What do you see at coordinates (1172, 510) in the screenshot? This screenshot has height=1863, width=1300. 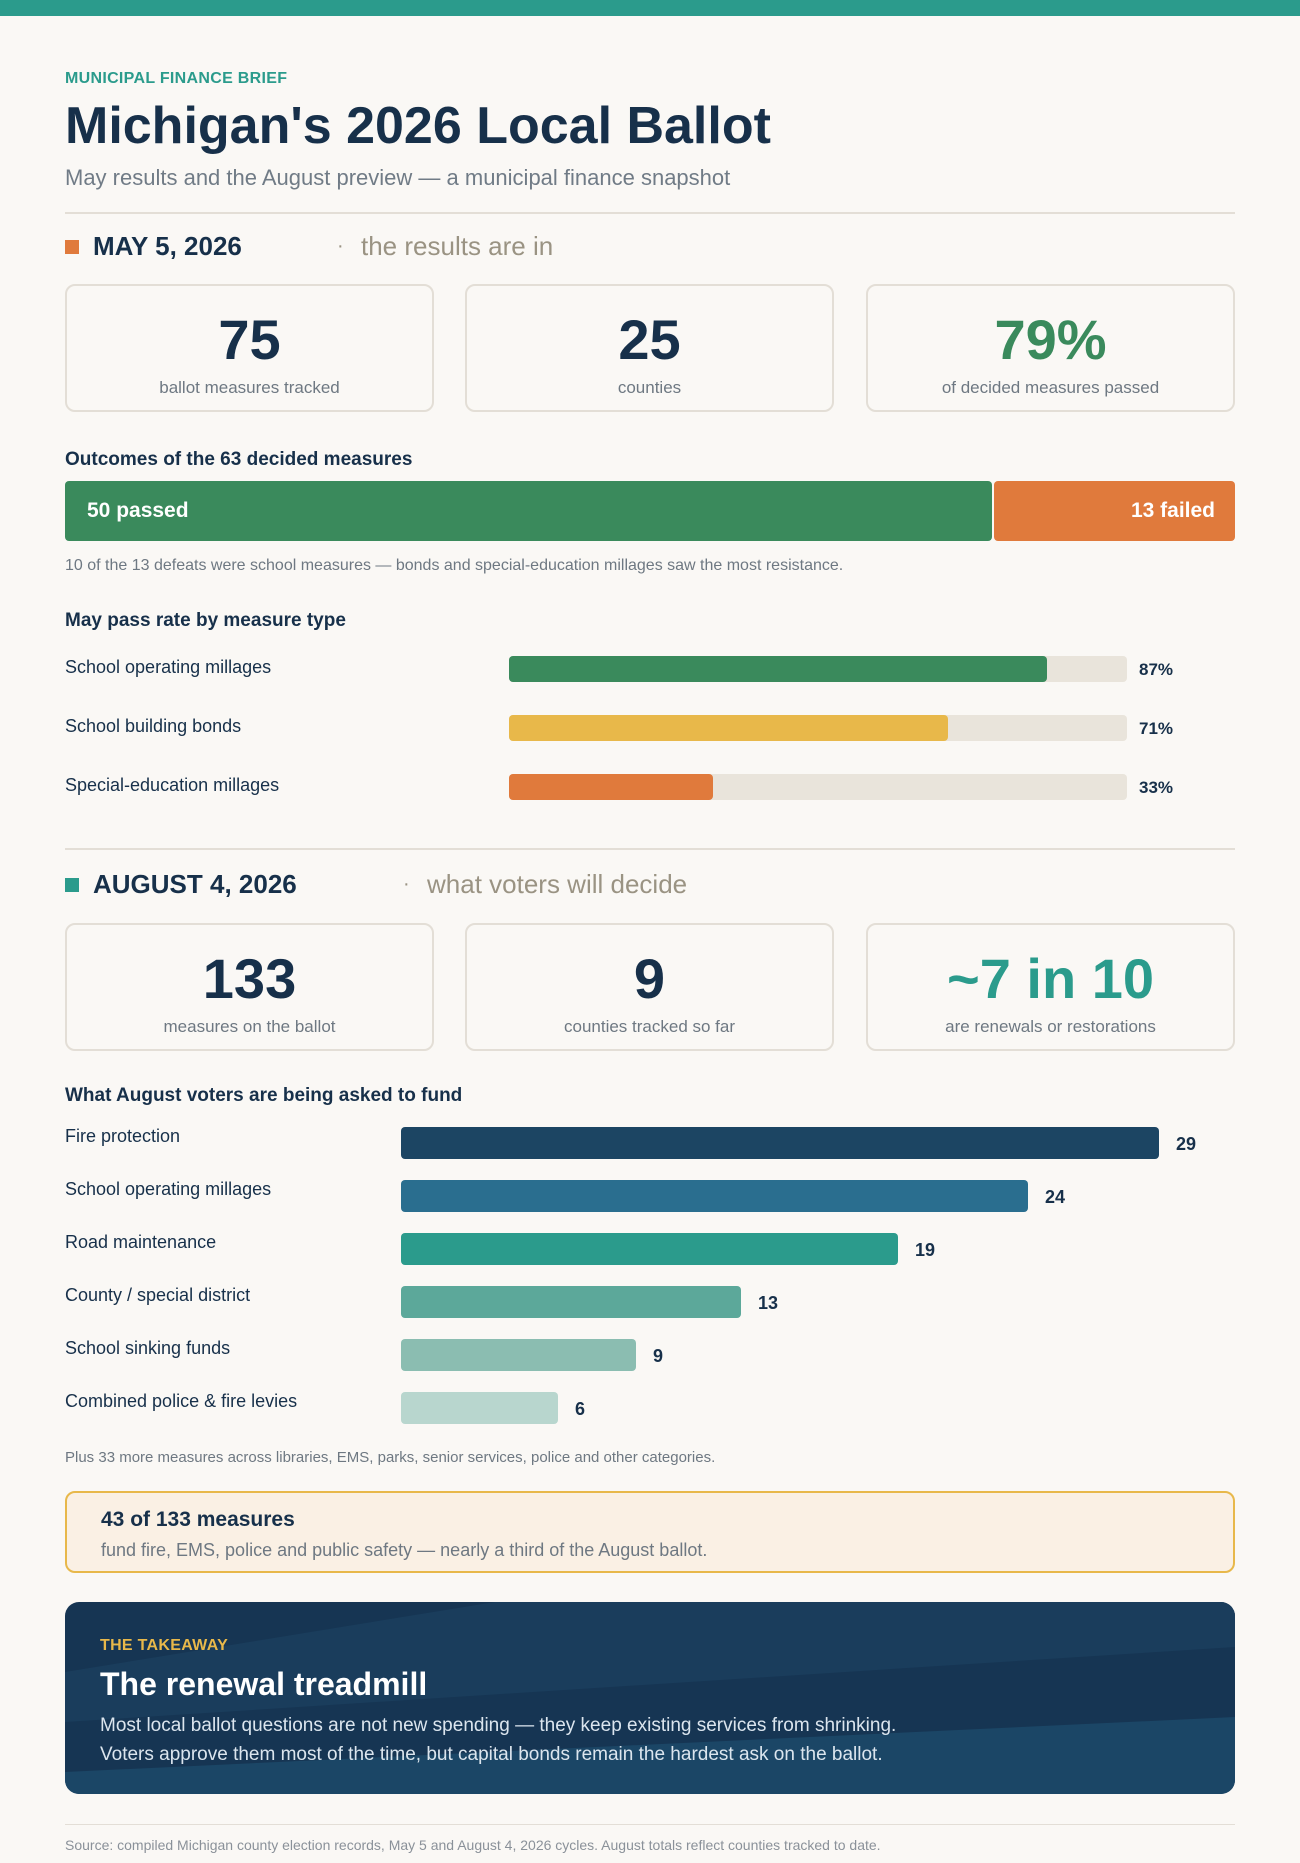 I see `failed-label: 13 failed` at bounding box center [1172, 510].